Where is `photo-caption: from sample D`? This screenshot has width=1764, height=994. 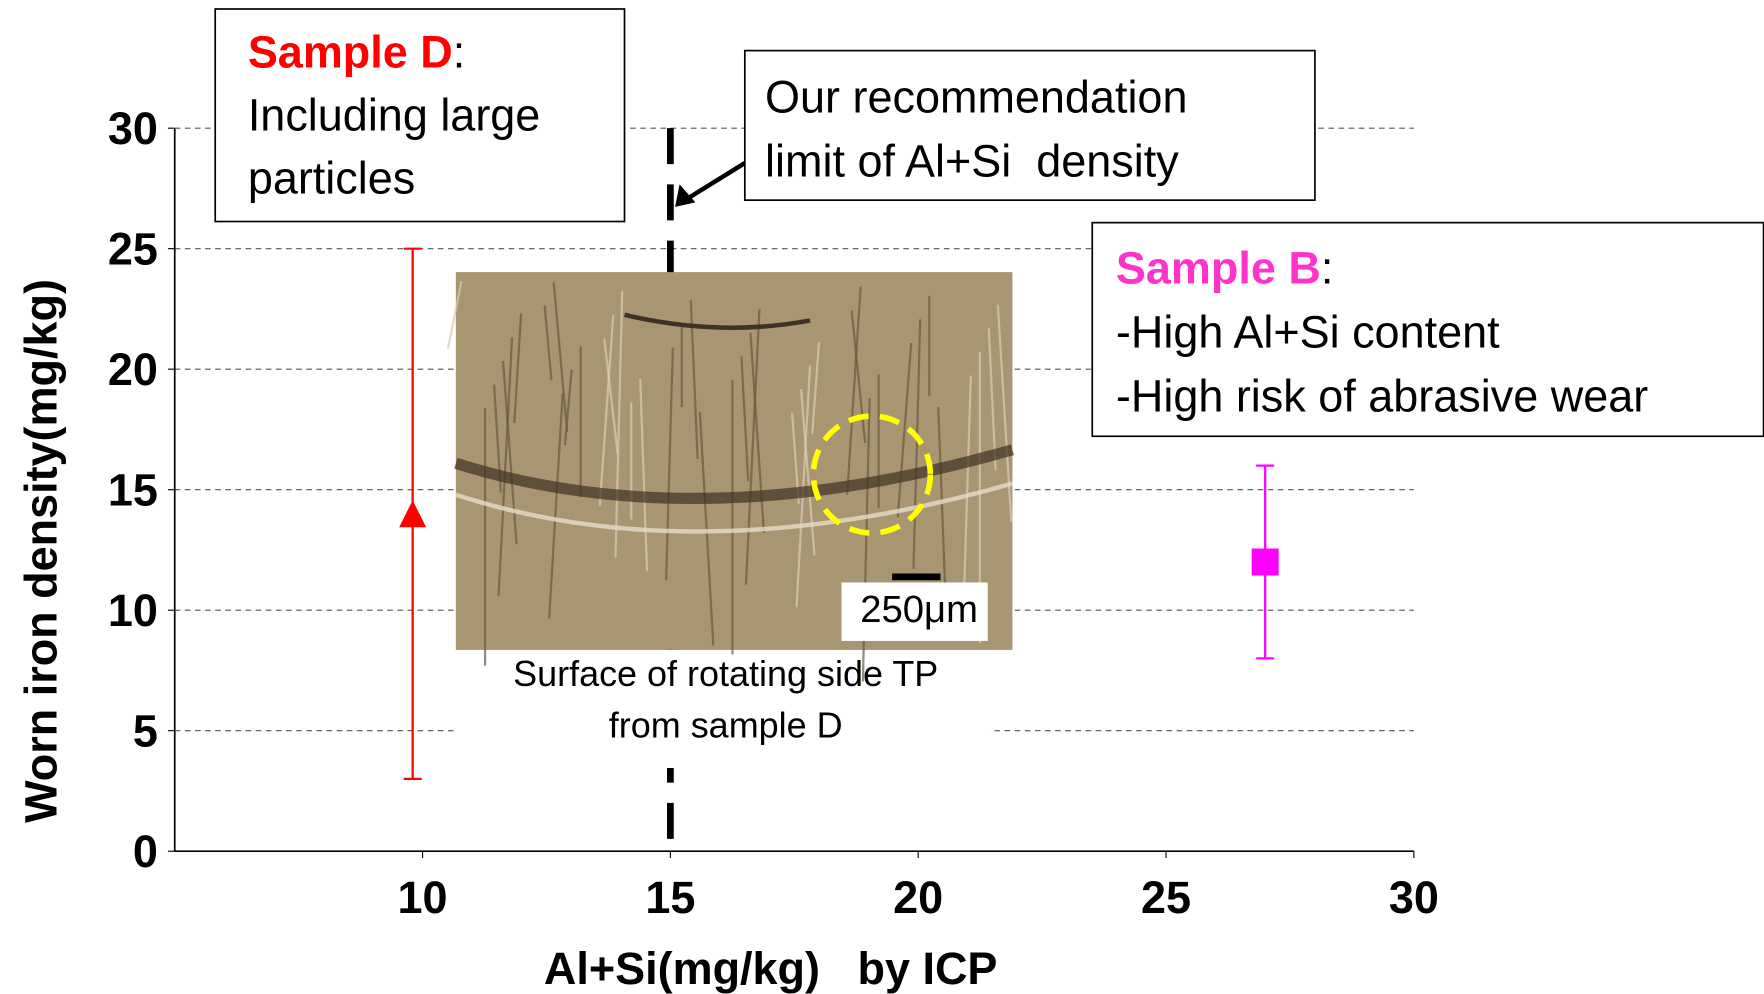 photo-caption: from sample D is located at coordinates (726, 725).